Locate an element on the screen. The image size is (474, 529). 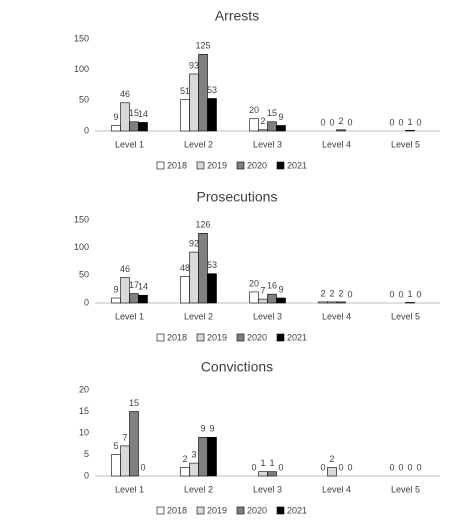
y-tick-label: 10 is located at coordinates (84, 432).